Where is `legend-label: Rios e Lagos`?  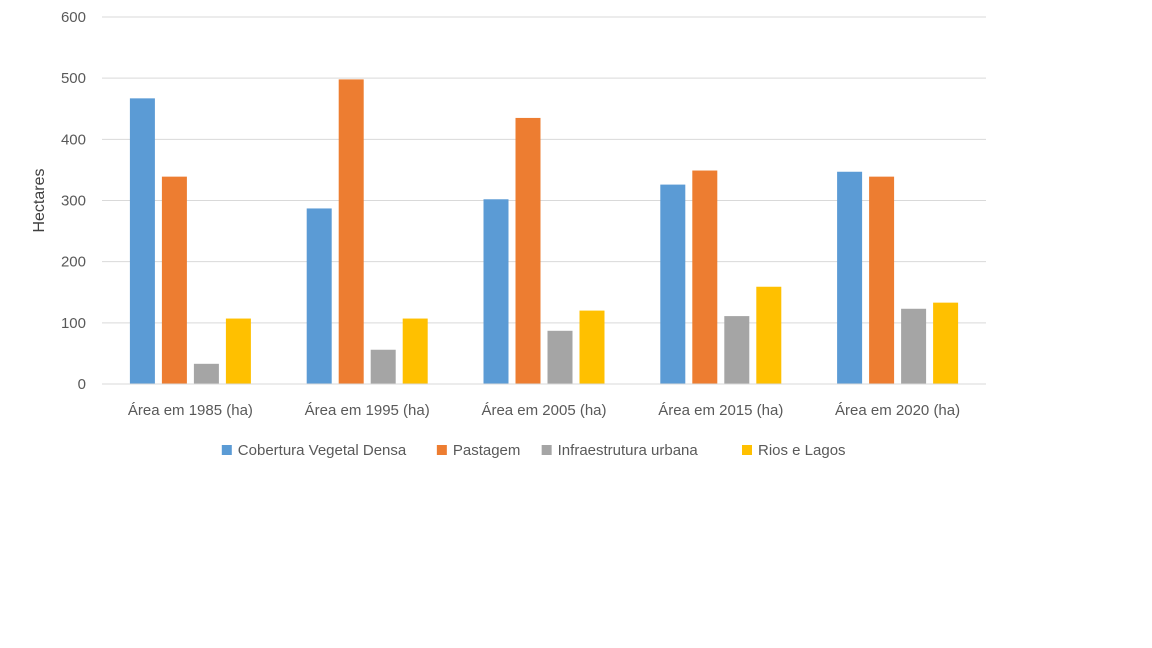 legend-label: Rios e Lagos is located at coordinates (802, 450).